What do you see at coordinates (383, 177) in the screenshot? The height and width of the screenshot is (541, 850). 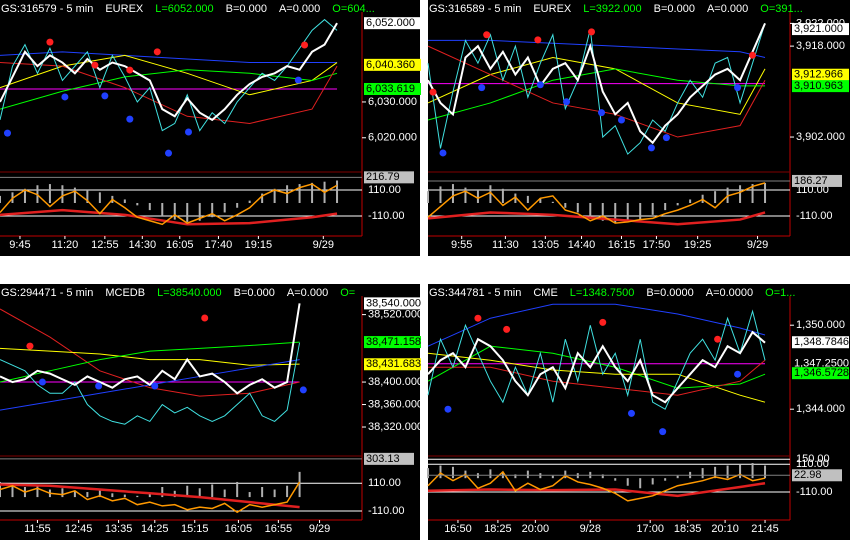 I see `indicator-current-label: 216.79` at bounding box center [383, 177].